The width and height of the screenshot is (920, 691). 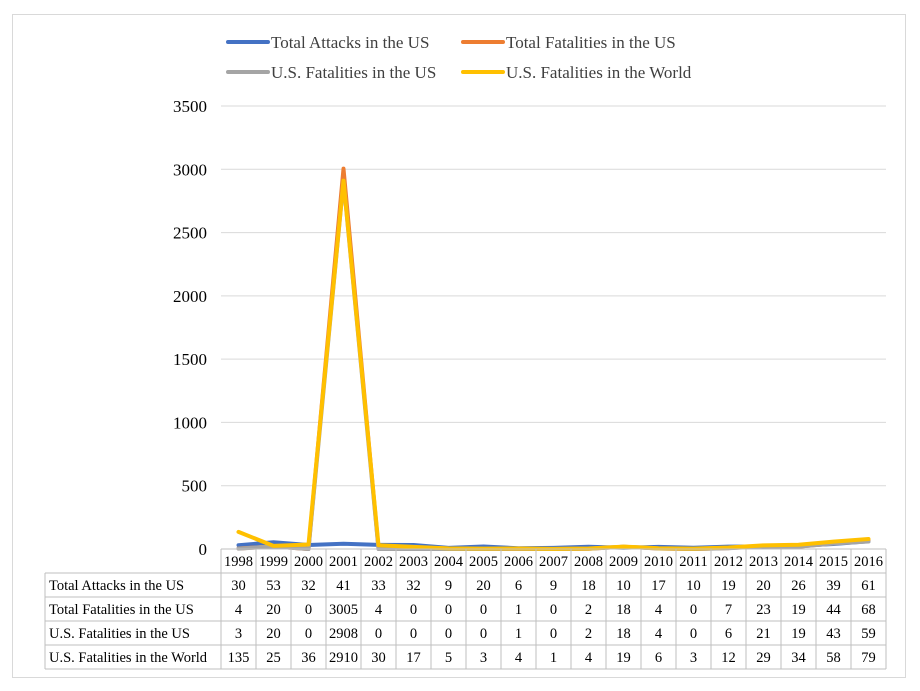 What do you see at coordinates (868, 586) in the screenshot?
I see `table-cell-s1-2016: 61` at bounding box center [868, 586].